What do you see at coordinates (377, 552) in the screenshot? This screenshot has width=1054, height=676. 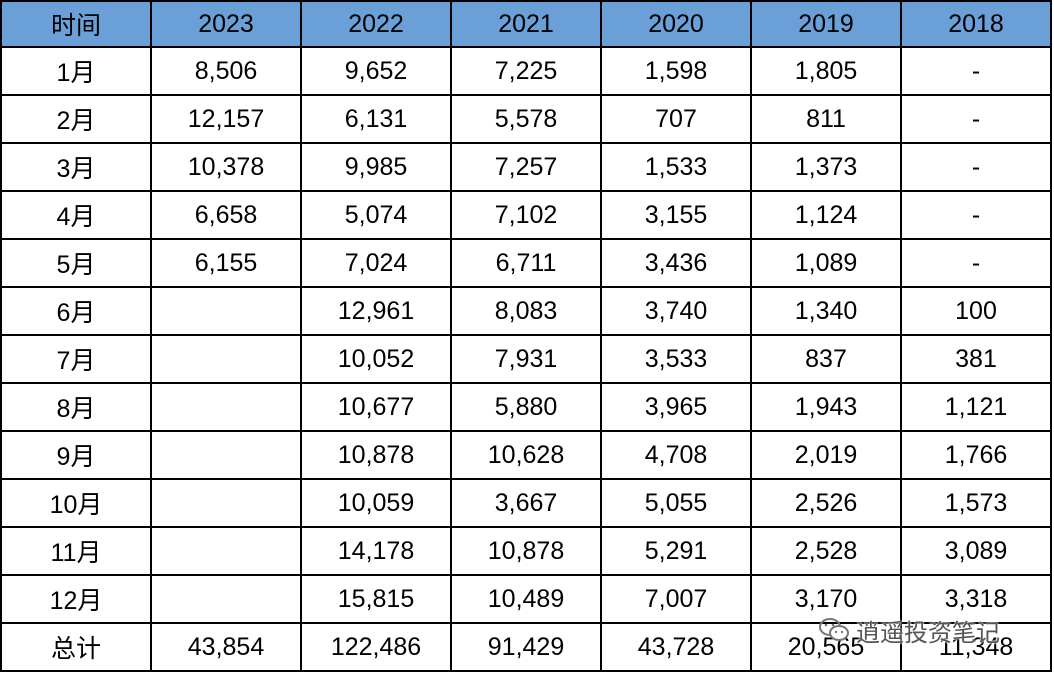 I see `table-cell: 14,178` at bounding box center [377, 552].